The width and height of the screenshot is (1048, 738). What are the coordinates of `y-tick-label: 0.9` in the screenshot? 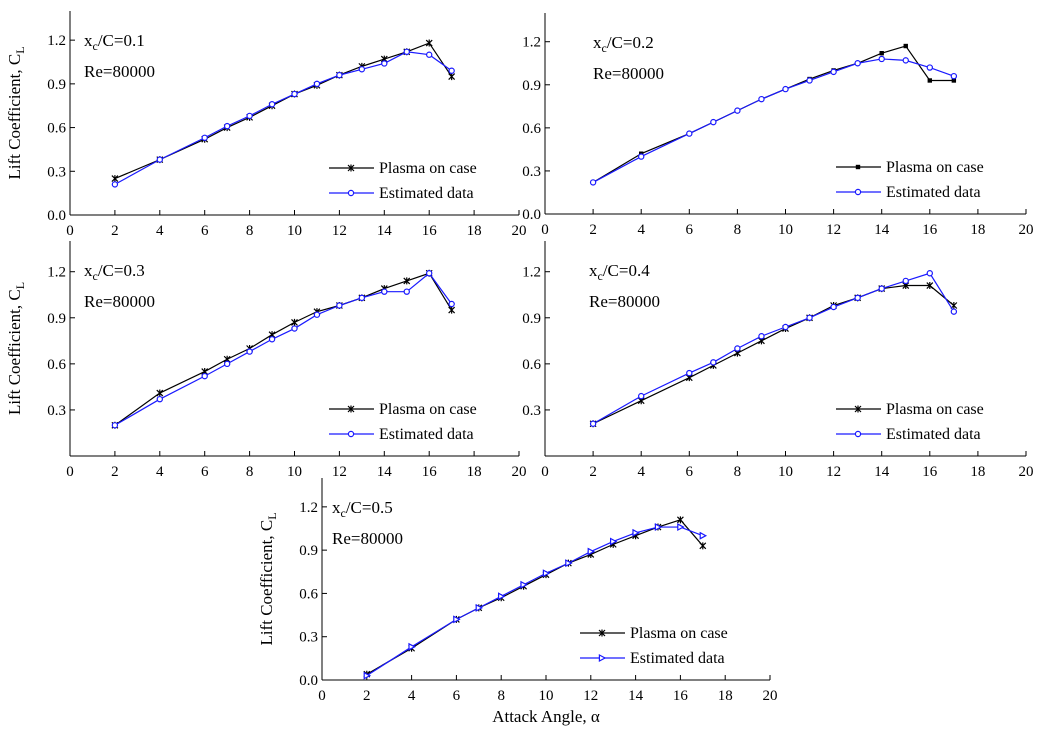 It's located at (56, 319).